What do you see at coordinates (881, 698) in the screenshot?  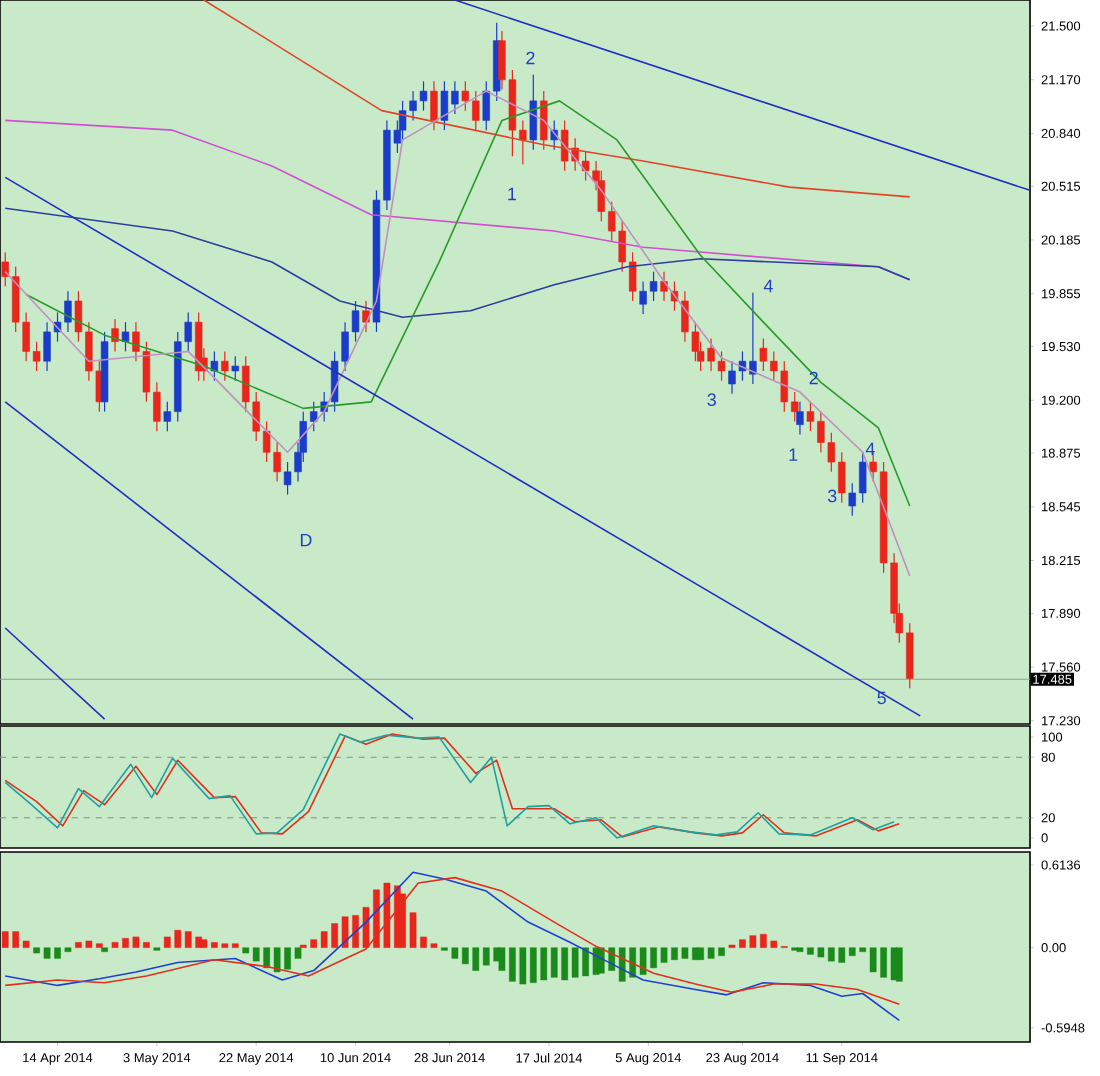 I see `annotation: 5` at bounding box center [881, 698].